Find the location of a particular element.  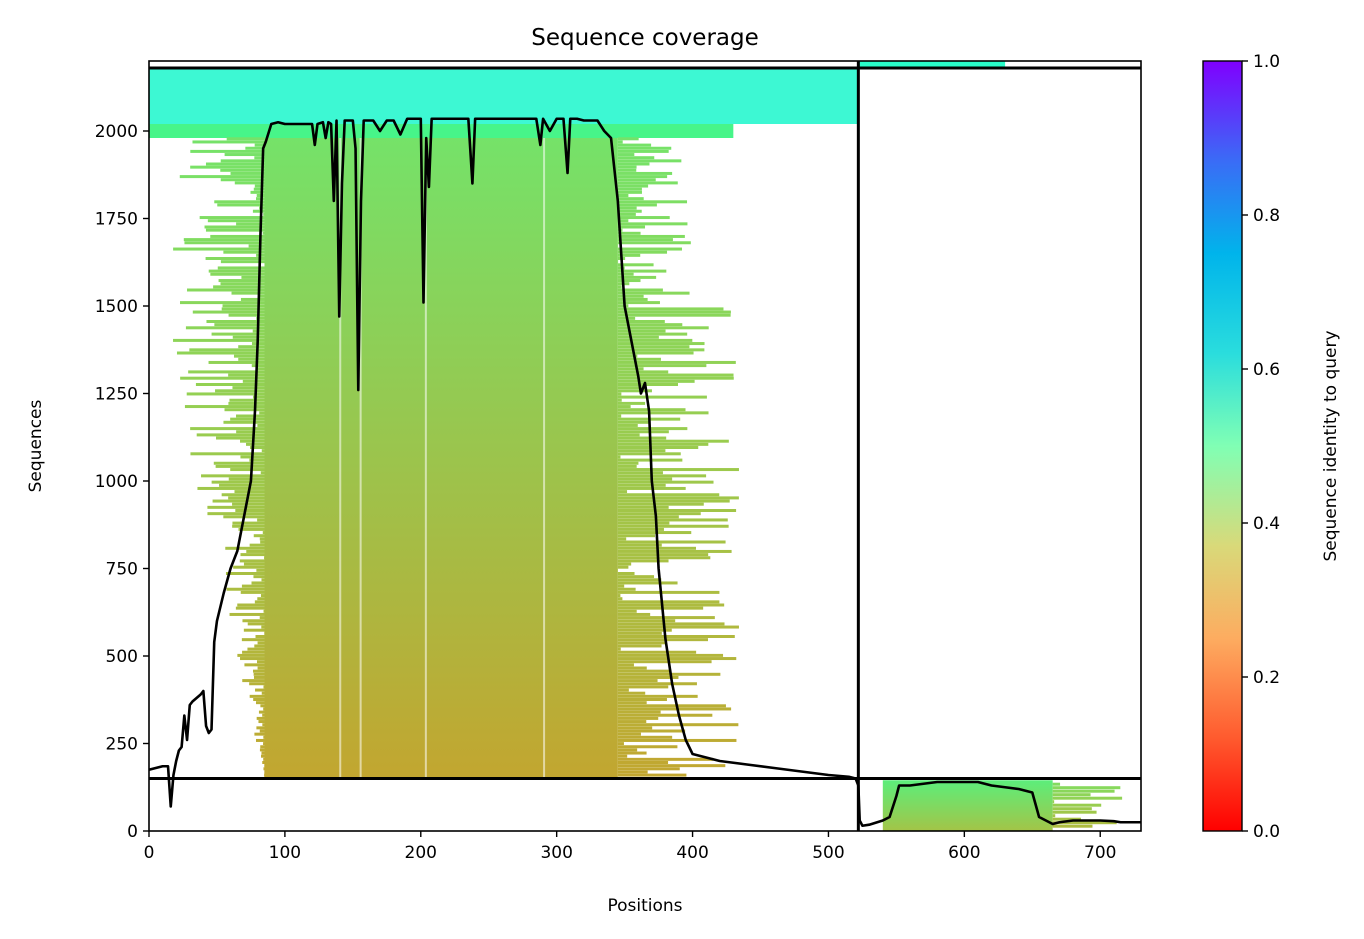

y-tick-label: 1000 is located at coordinates (116, 482).